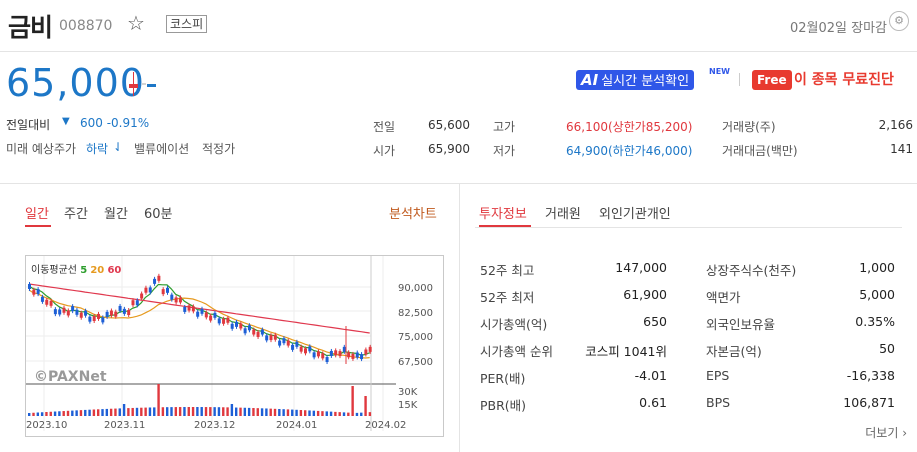  What do you see at coordinates (503, 214) in the screenshot?
I see `tab-invest-info: 투자정보` at bounding box center [503, 214].